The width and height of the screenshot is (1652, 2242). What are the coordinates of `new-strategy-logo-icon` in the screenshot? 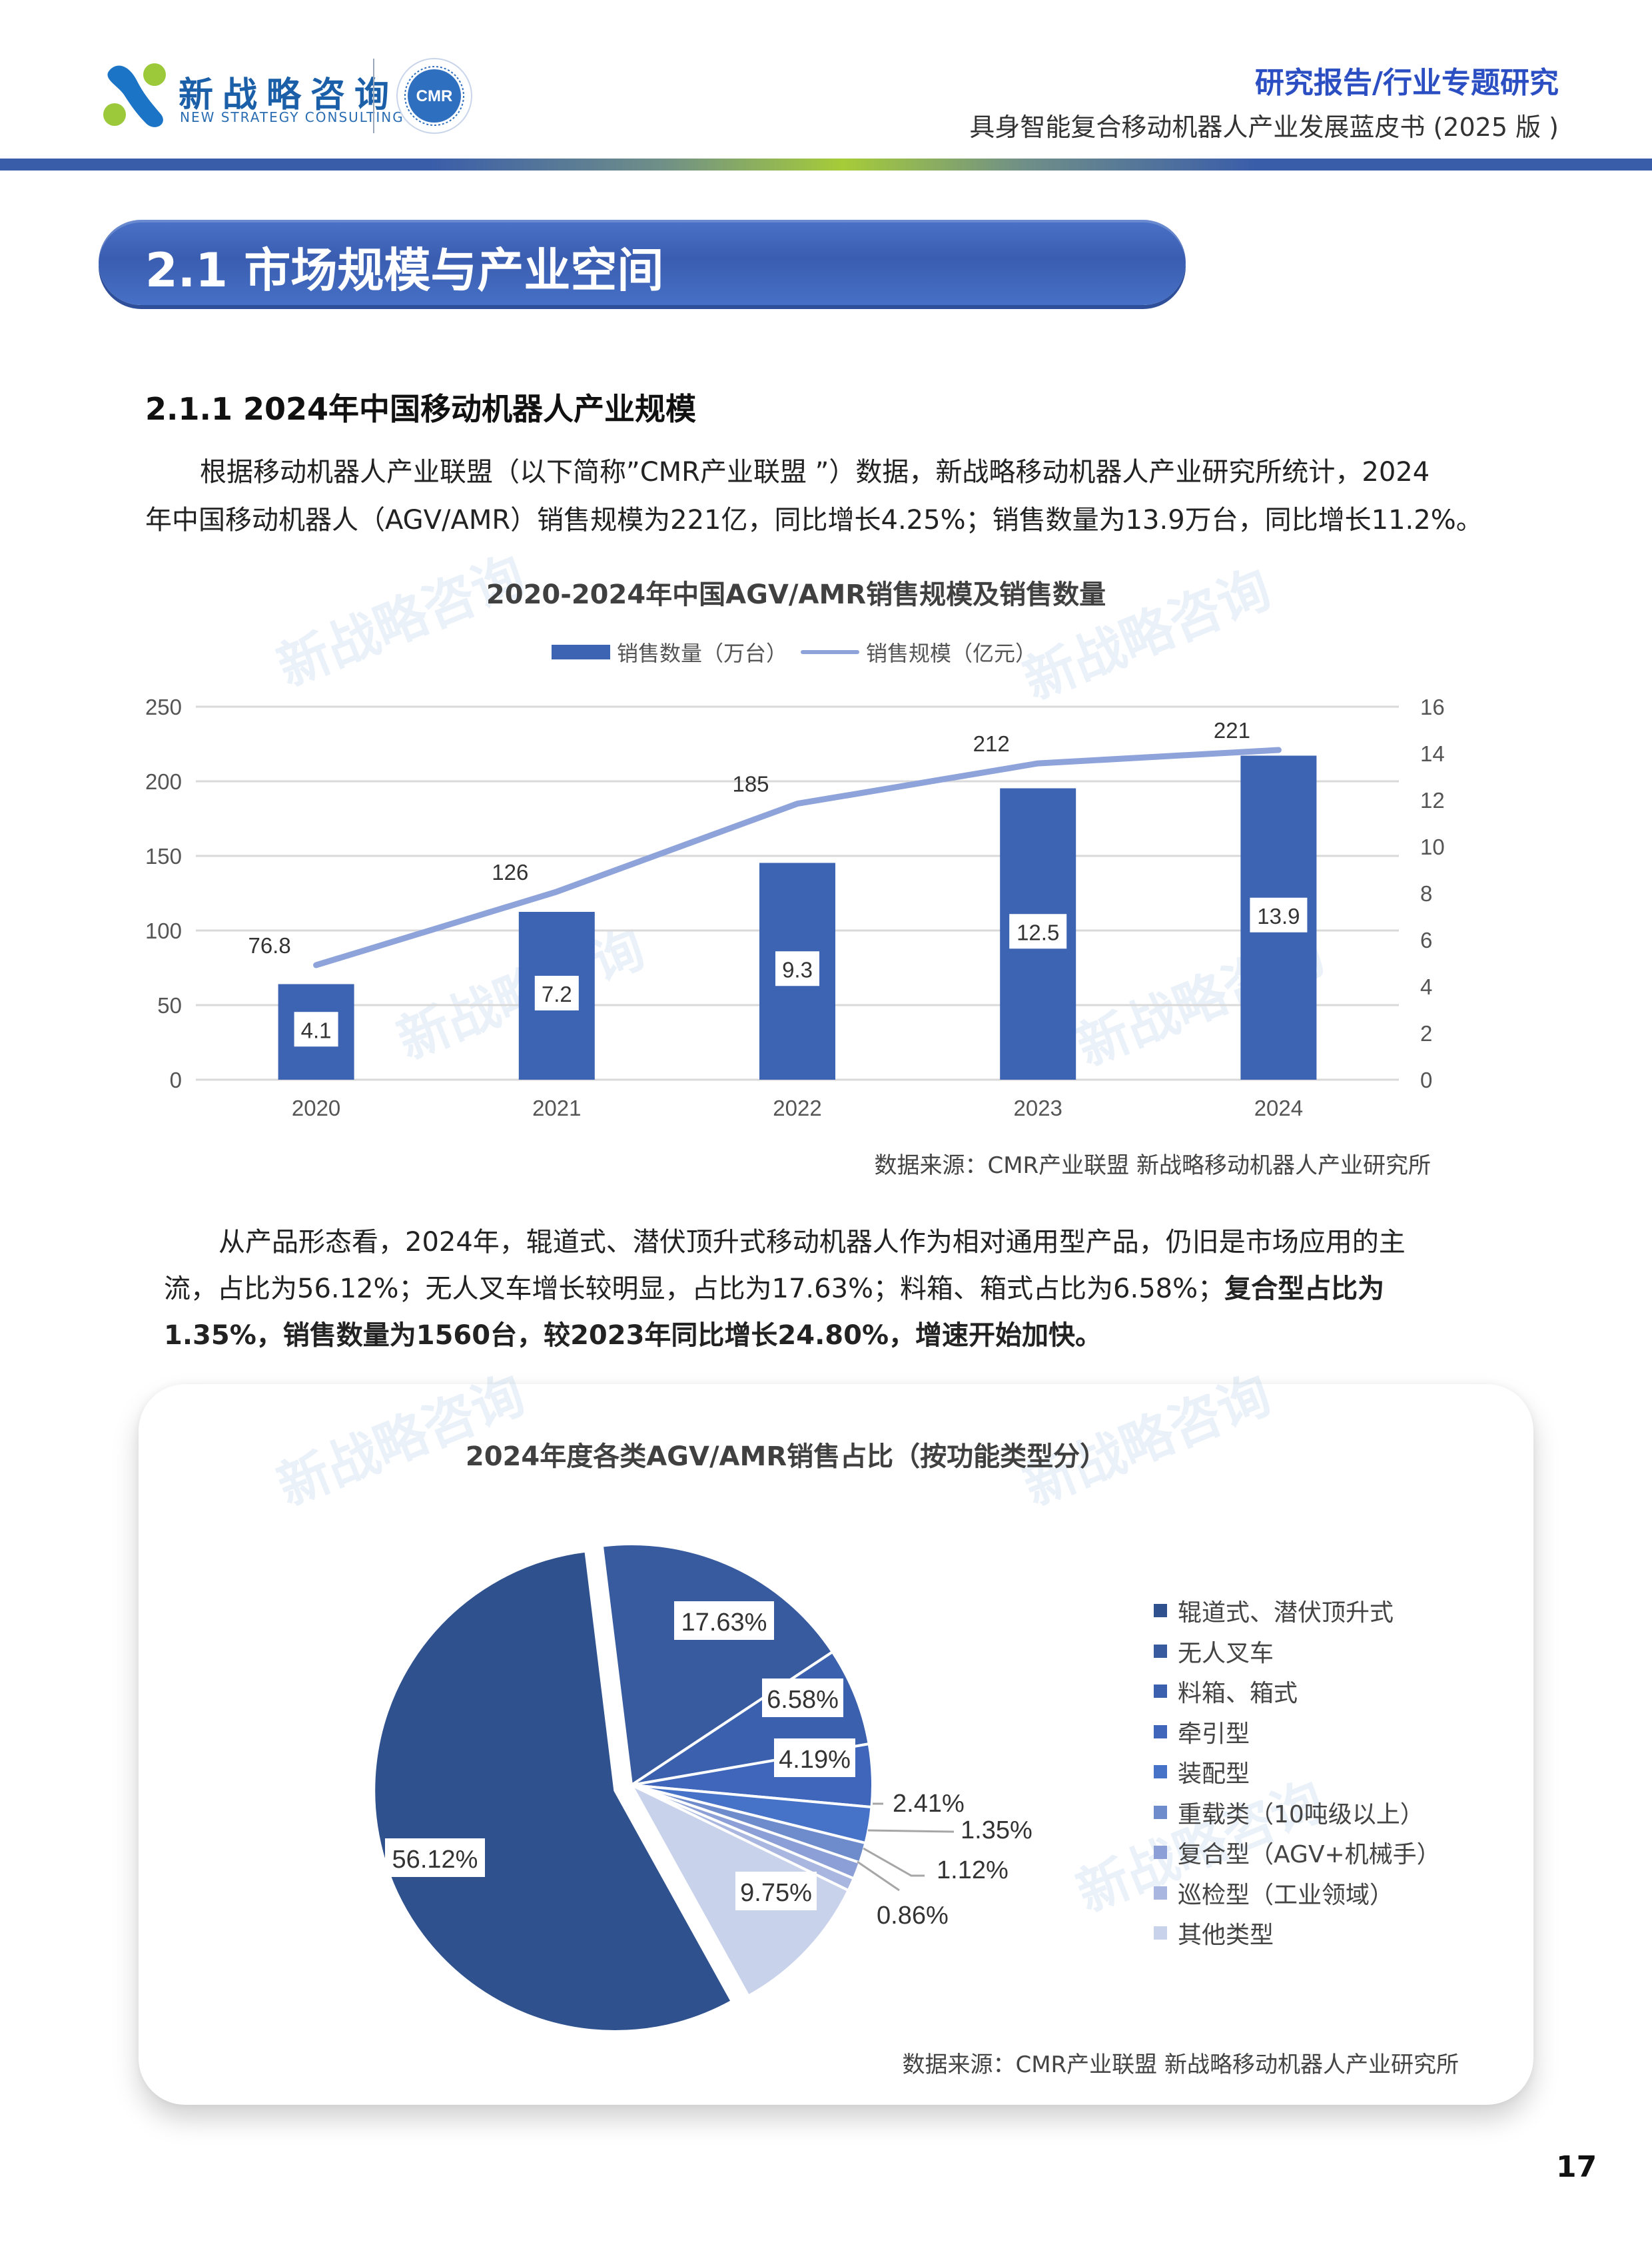 It's located at (134, 95).